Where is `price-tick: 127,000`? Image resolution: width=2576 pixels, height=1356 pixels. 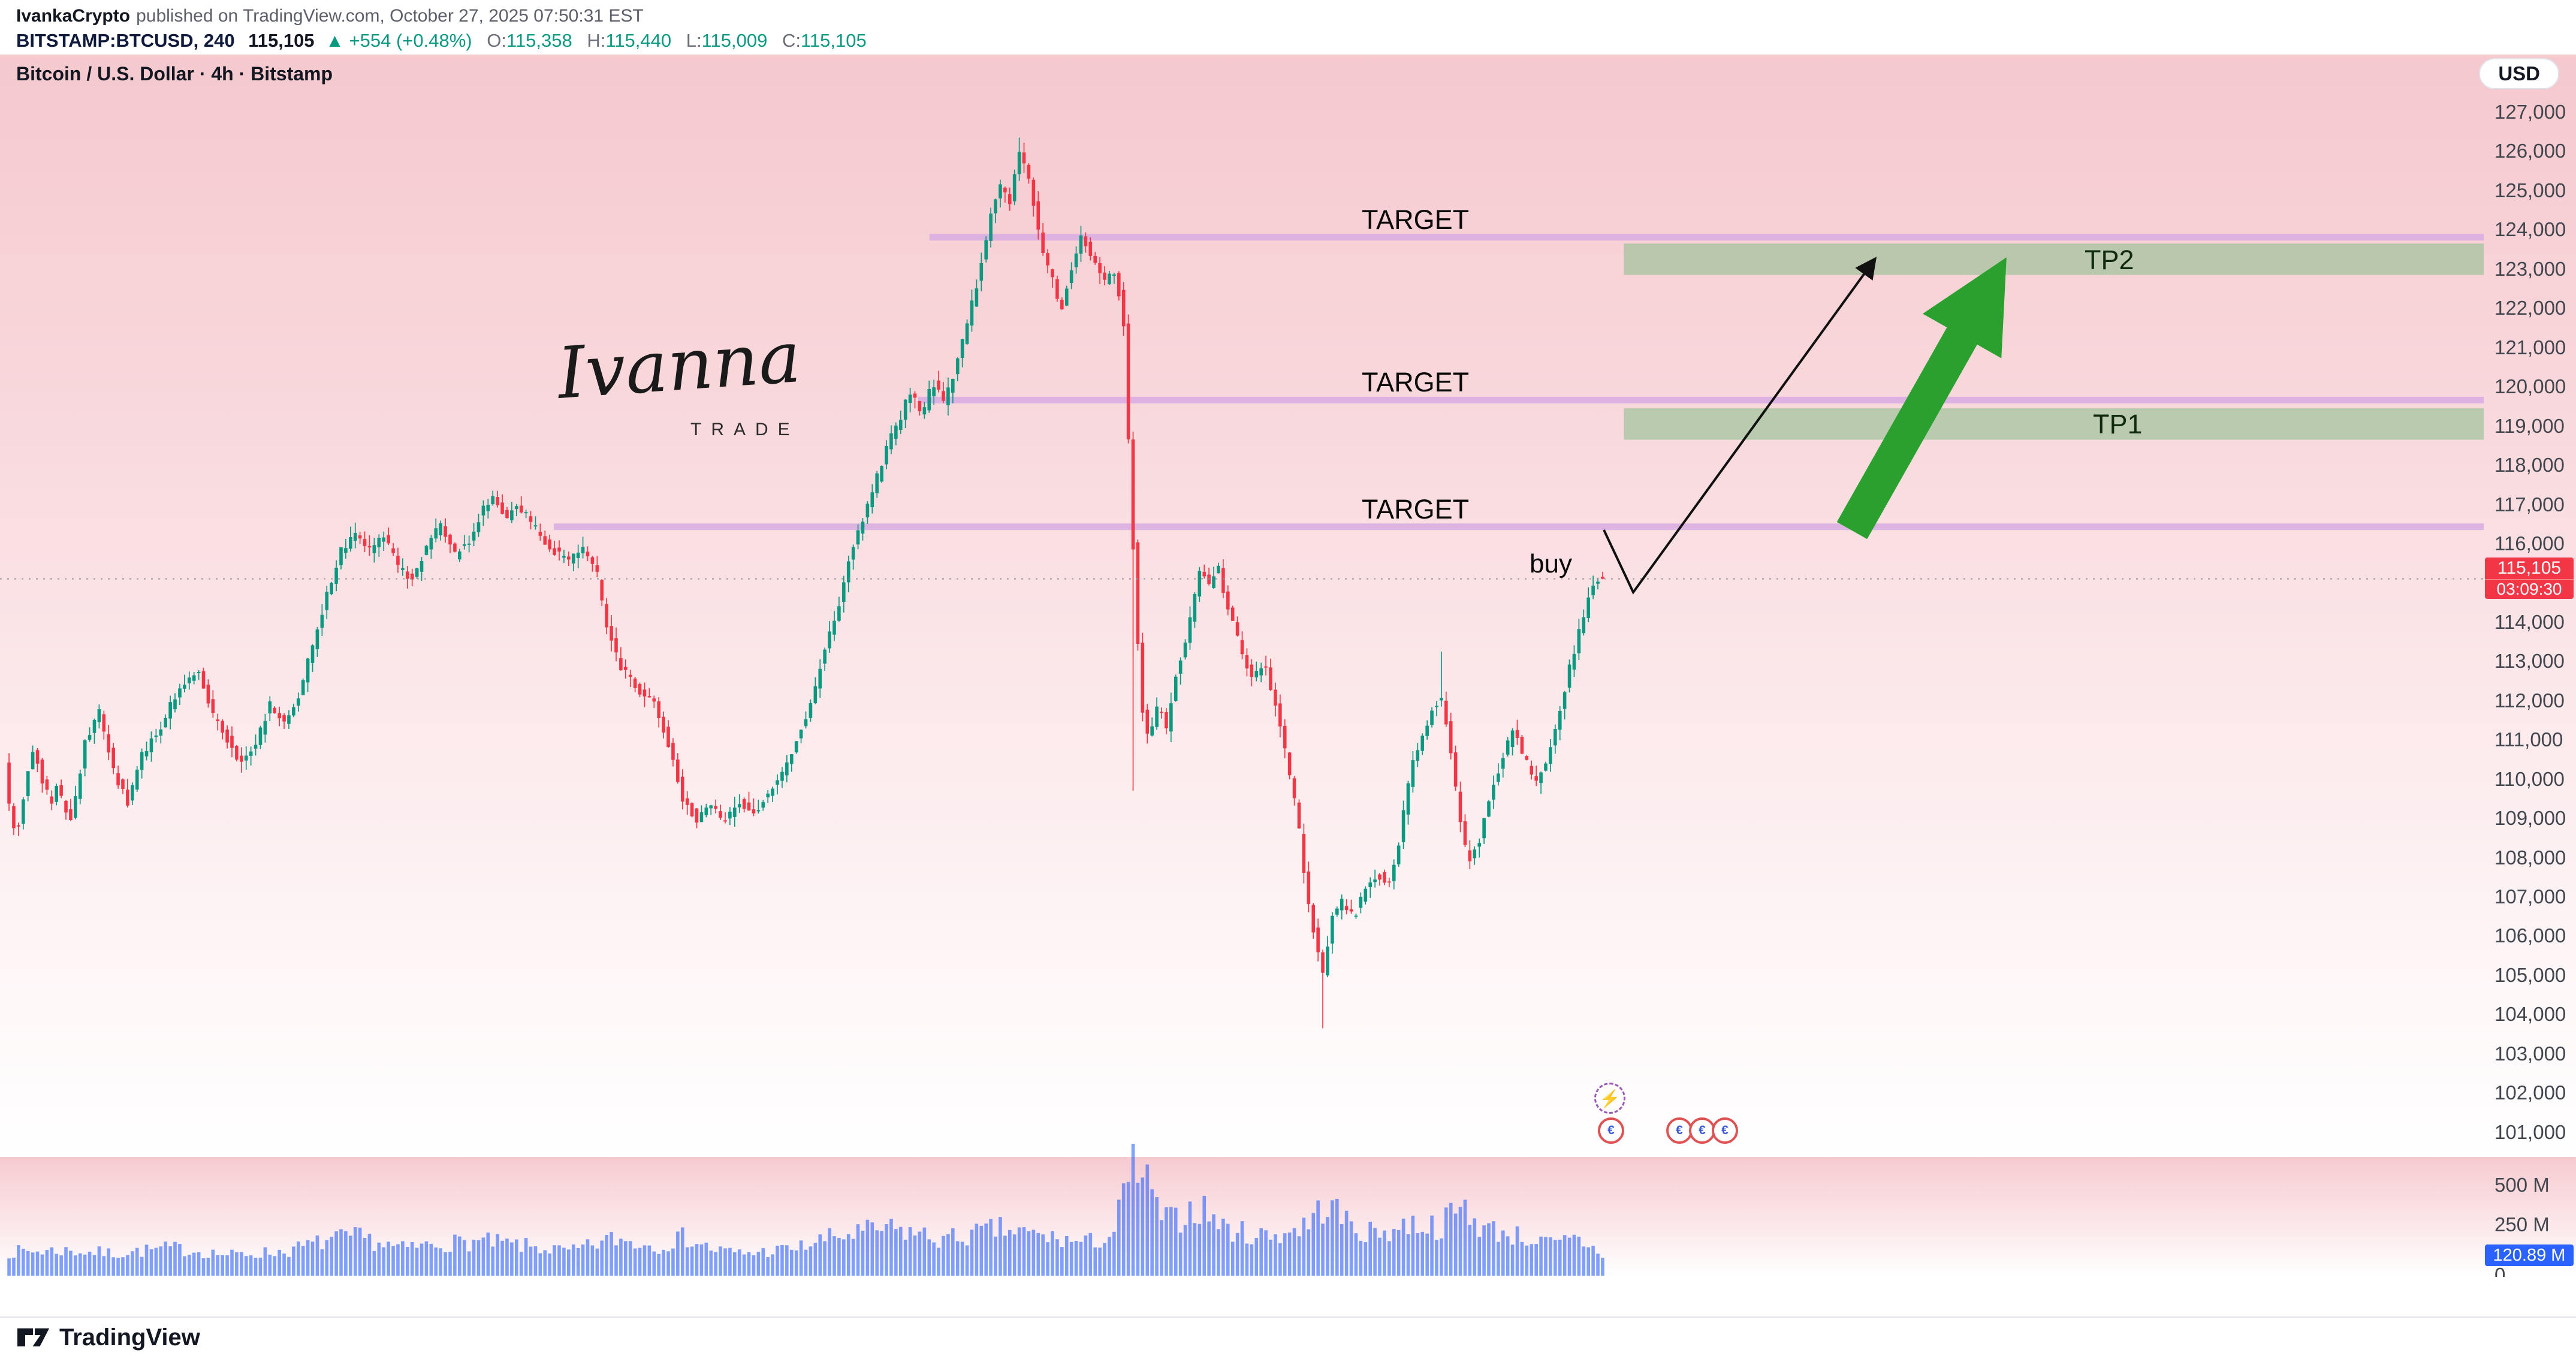
price-tick: 127,000 is located at coordinates (2530, 112).